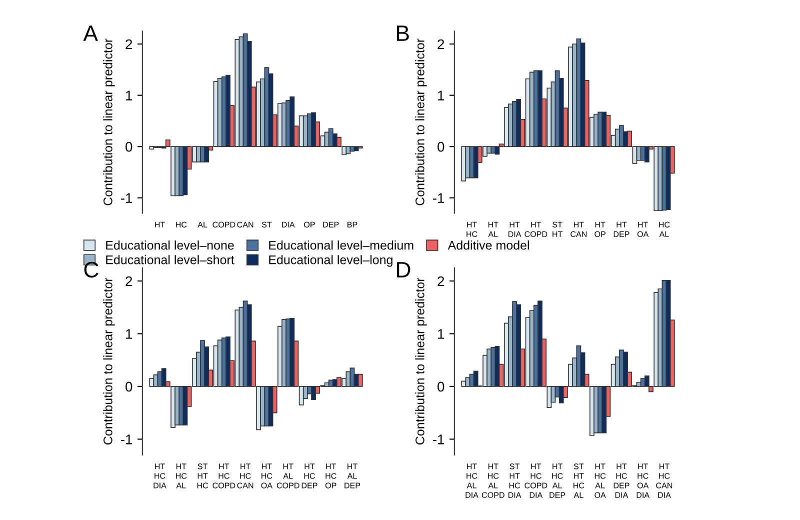 This screenshot has width=800, height=520. I want to click on x-tick-label: HT HC AL DEP, so click(558, 481).